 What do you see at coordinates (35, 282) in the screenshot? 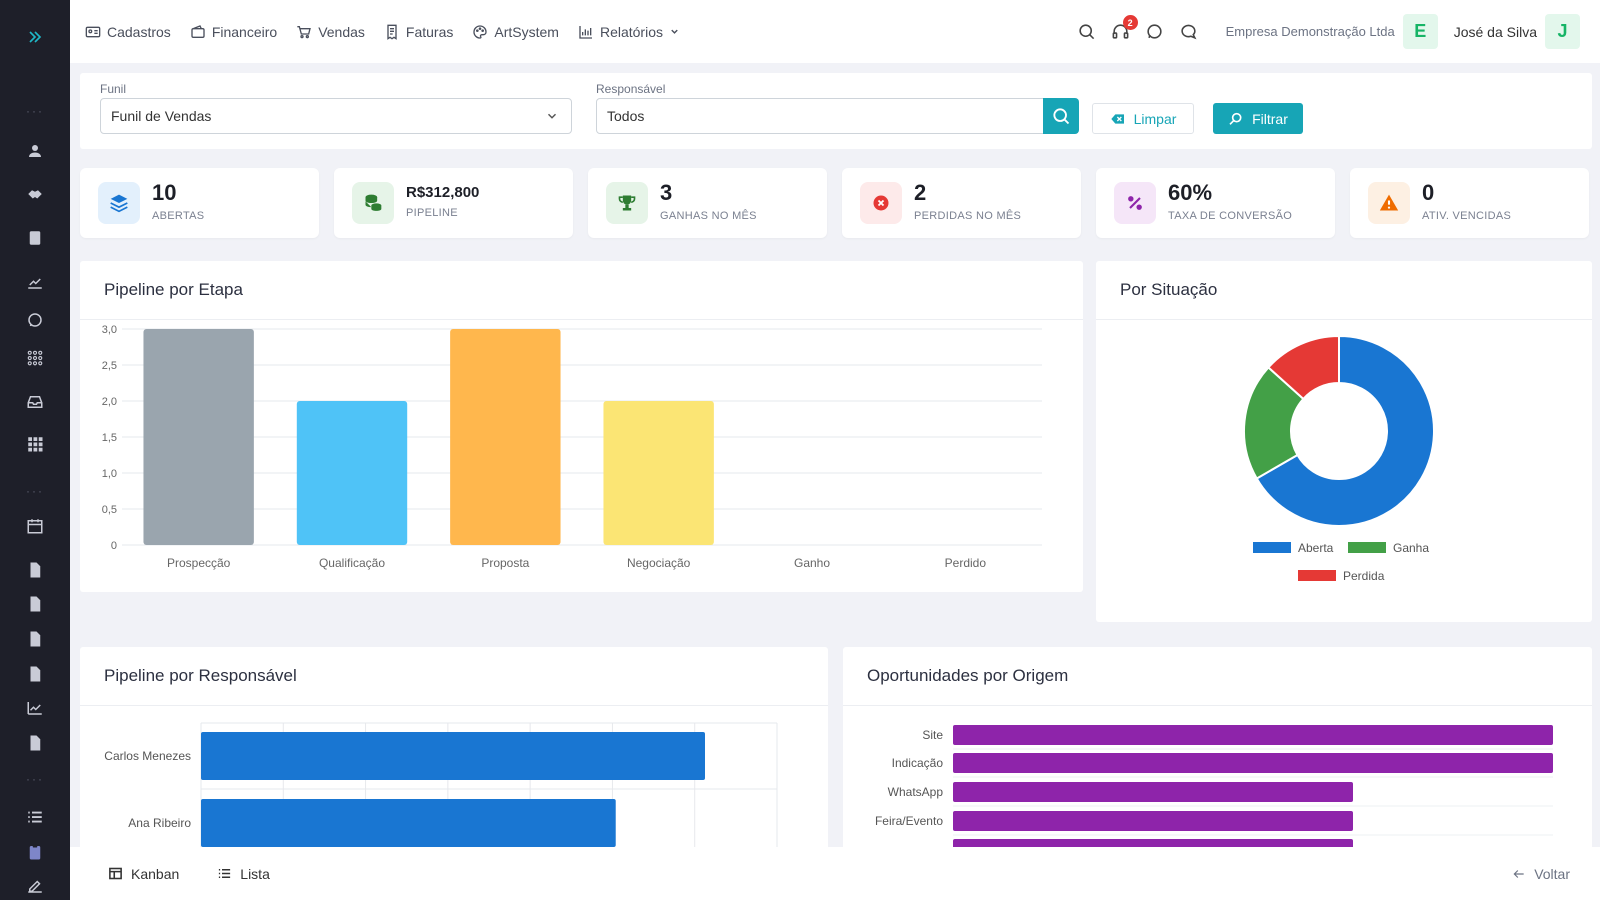
I see `chart-line-icon` at bounding box center [35, 282].